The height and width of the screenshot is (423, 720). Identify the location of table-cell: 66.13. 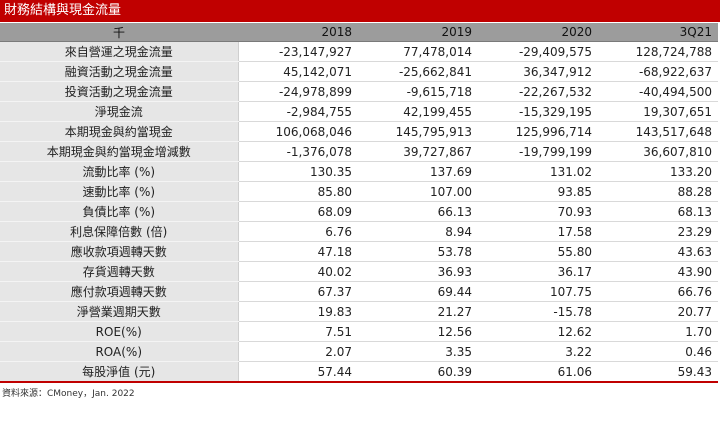
(418, 211).